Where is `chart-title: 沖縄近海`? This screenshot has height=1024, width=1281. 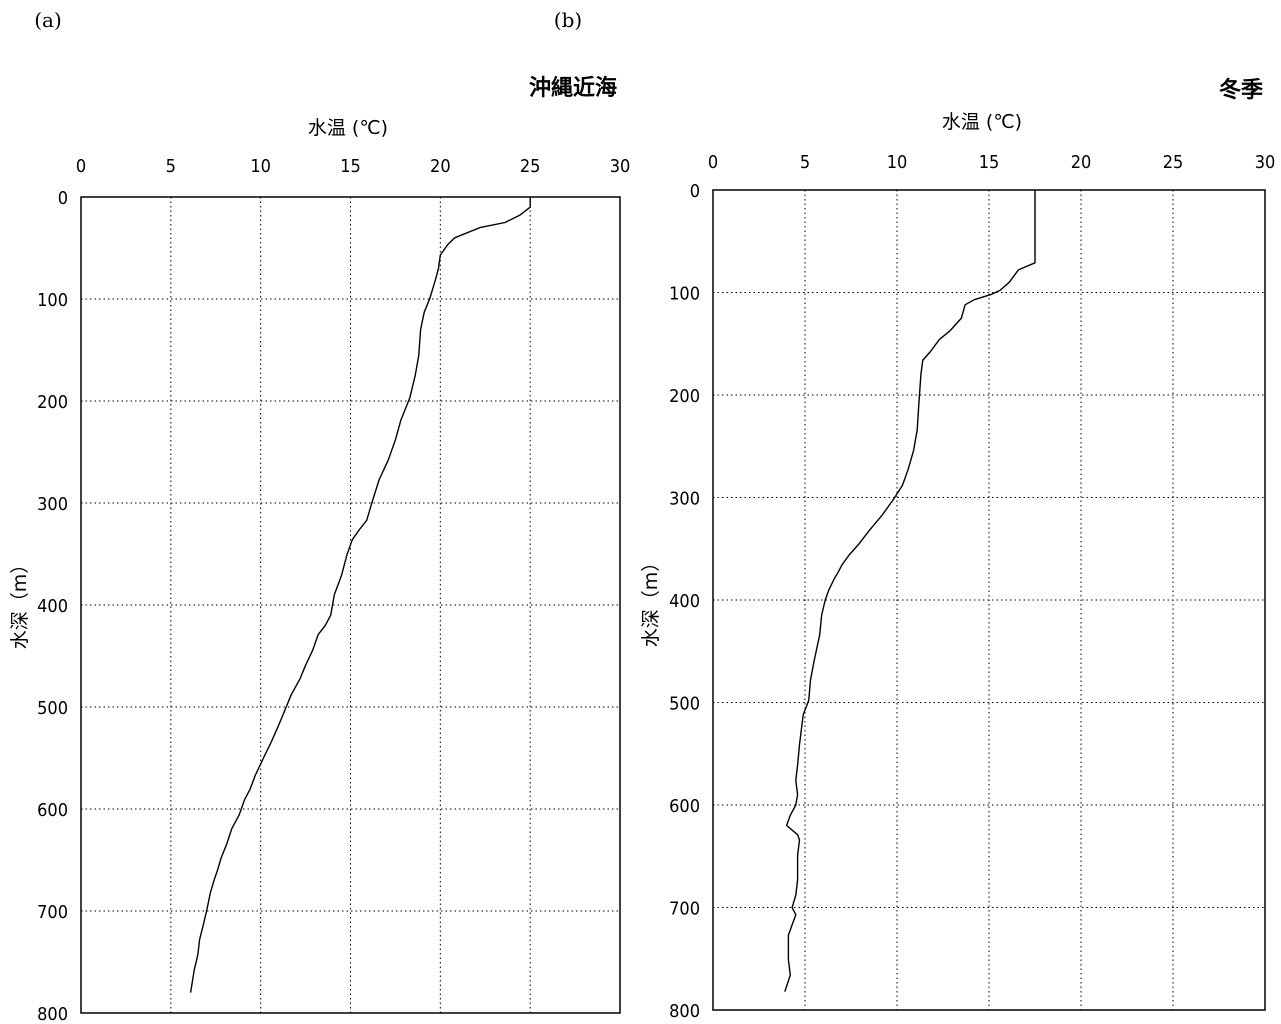
chart-title: 沖縄近海 is located at coordinates (573, 88).